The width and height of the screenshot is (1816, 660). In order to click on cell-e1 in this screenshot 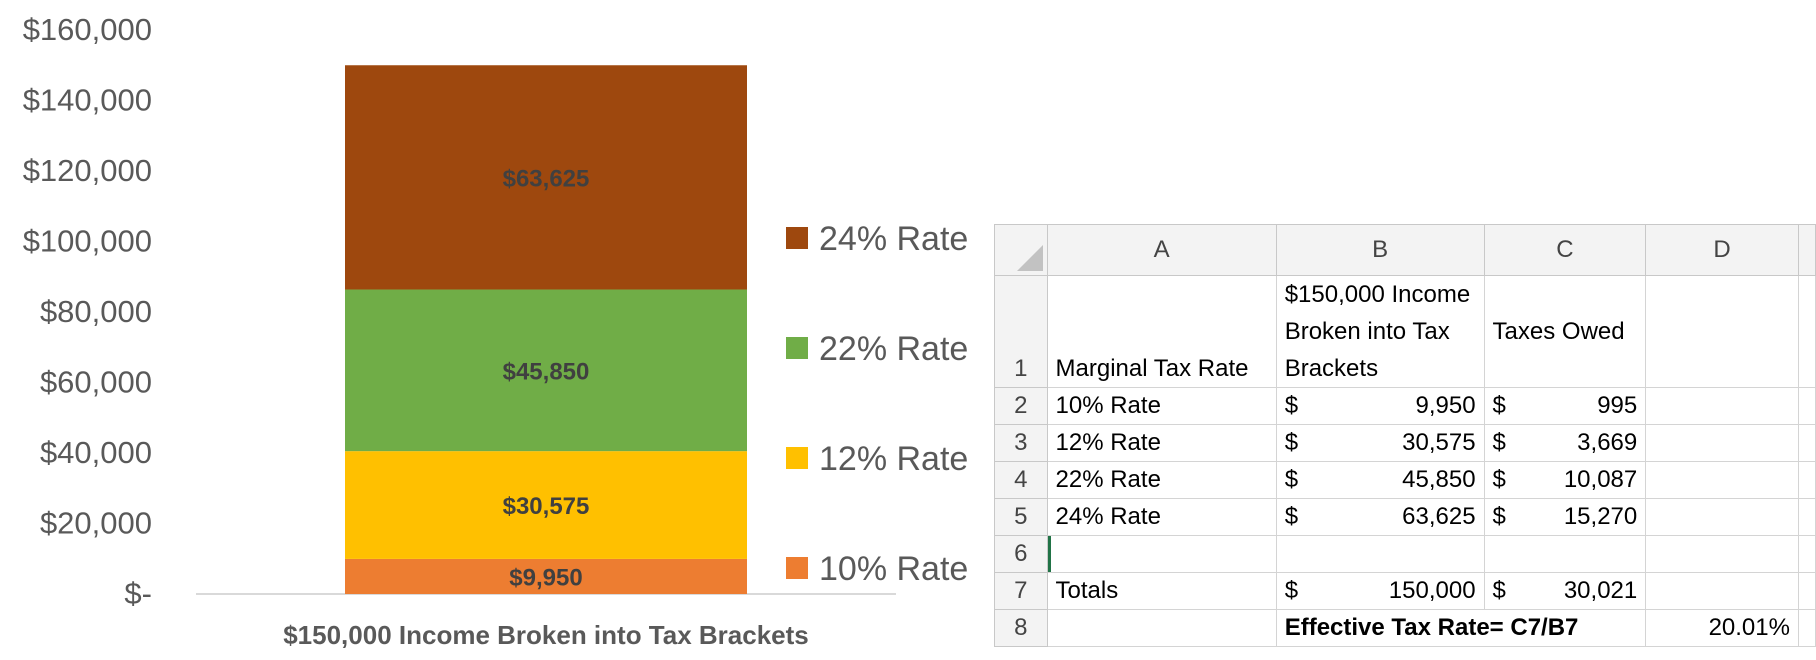, I will do `click(1806, 331)`.